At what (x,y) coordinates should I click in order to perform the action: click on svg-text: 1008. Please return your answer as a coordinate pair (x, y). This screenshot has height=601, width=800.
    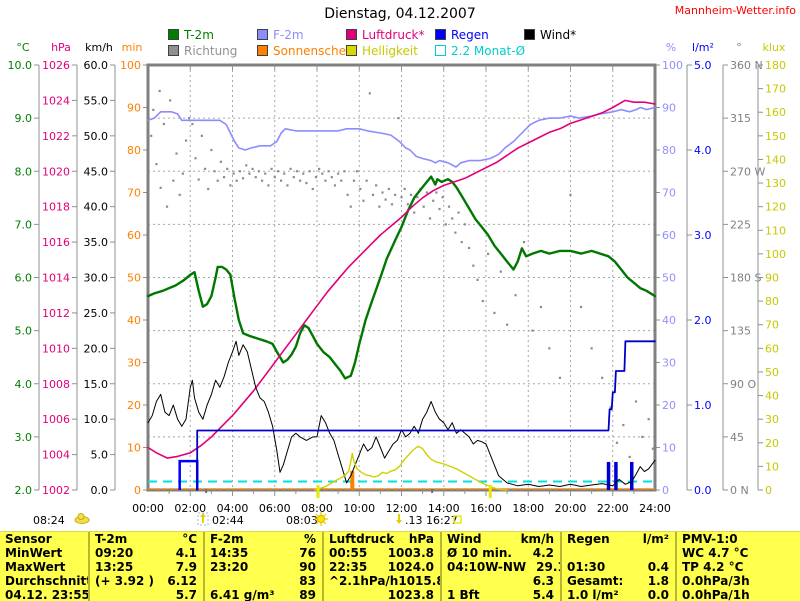
    Looking at the image, I should click on (56, 384).